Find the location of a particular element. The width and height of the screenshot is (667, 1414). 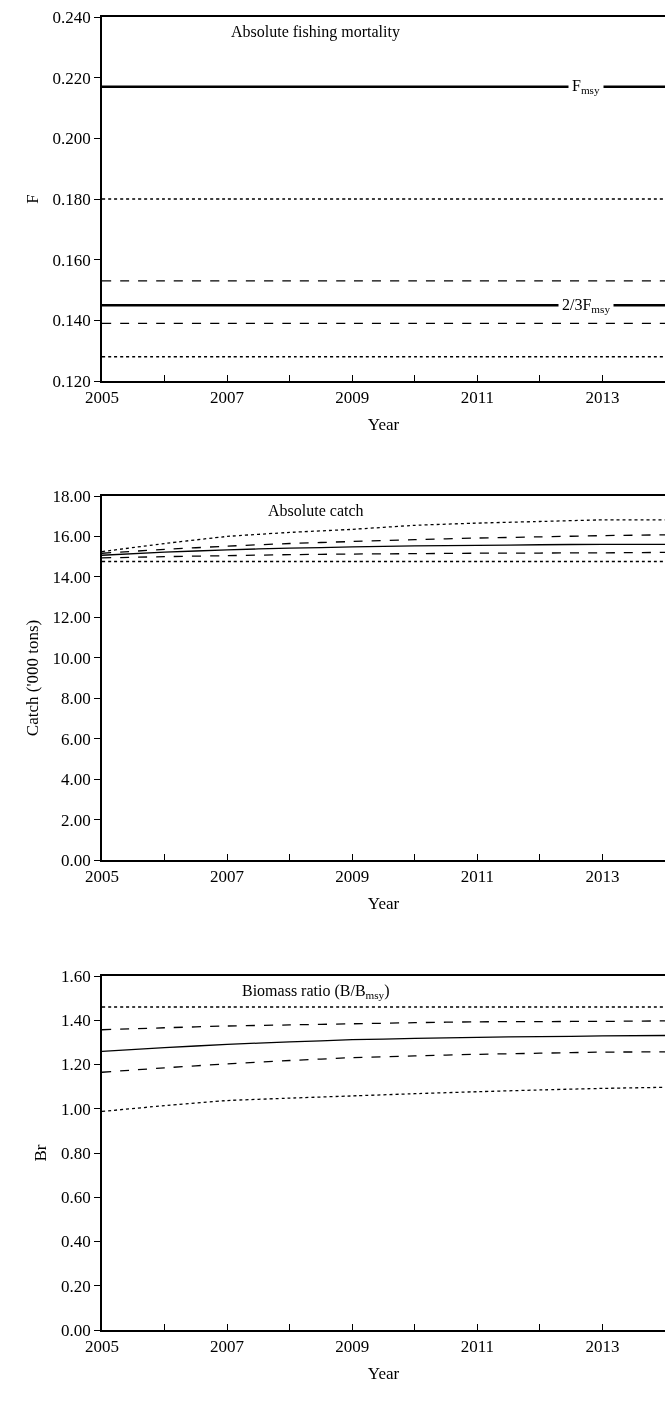

y-tick-label: 0.60 is located at coordinates (76, 1198).